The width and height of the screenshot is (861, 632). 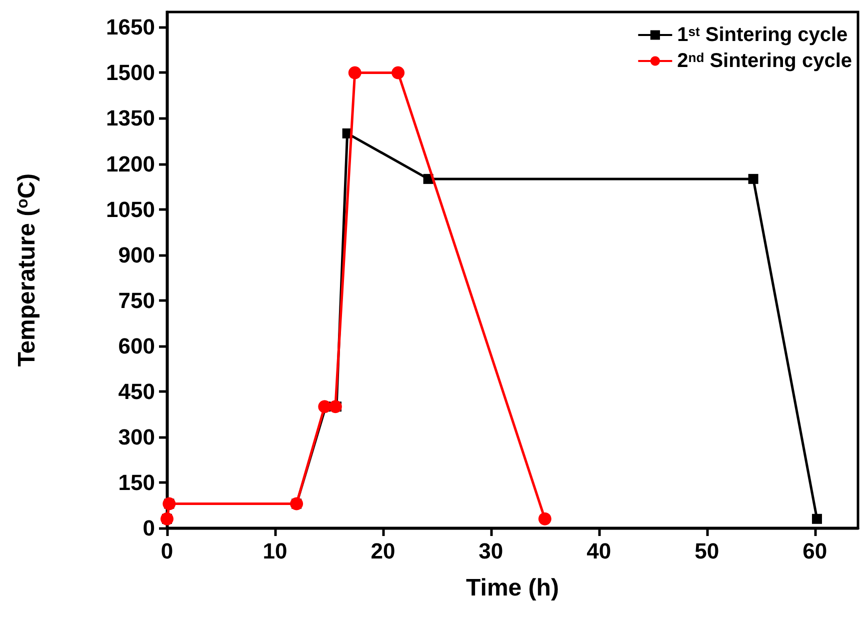 What do you see at coordinates (130, 73) in the screenshot?
I see `y-tick-label: 1500` at bounding box center [130, 73].